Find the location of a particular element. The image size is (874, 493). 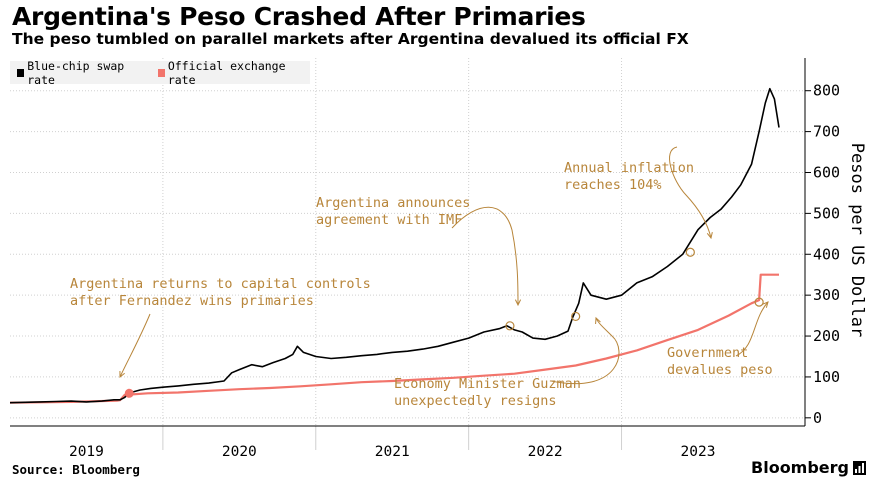

x-tick-label: 2023 is located at coordinates (698, 452).